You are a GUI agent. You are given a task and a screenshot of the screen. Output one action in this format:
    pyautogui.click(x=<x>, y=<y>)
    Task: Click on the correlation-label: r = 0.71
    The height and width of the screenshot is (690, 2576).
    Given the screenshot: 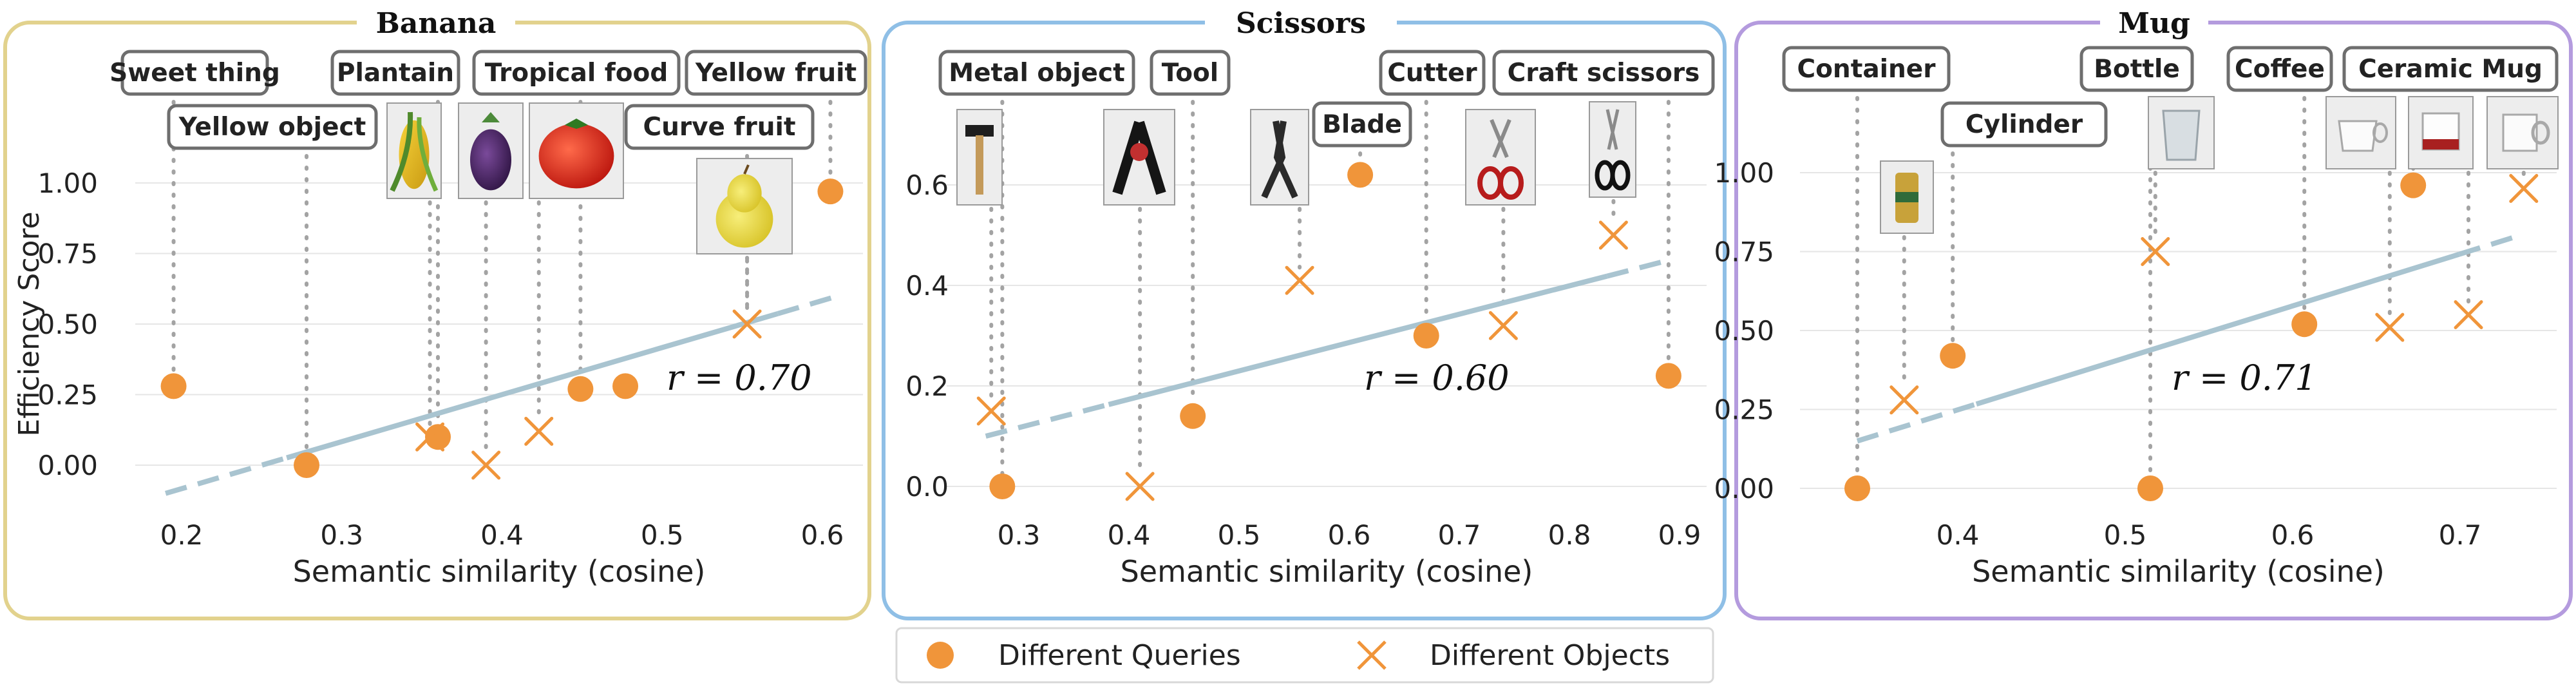 What is the action you would take?
    pyautogui.click(x=2244, y=378)
    